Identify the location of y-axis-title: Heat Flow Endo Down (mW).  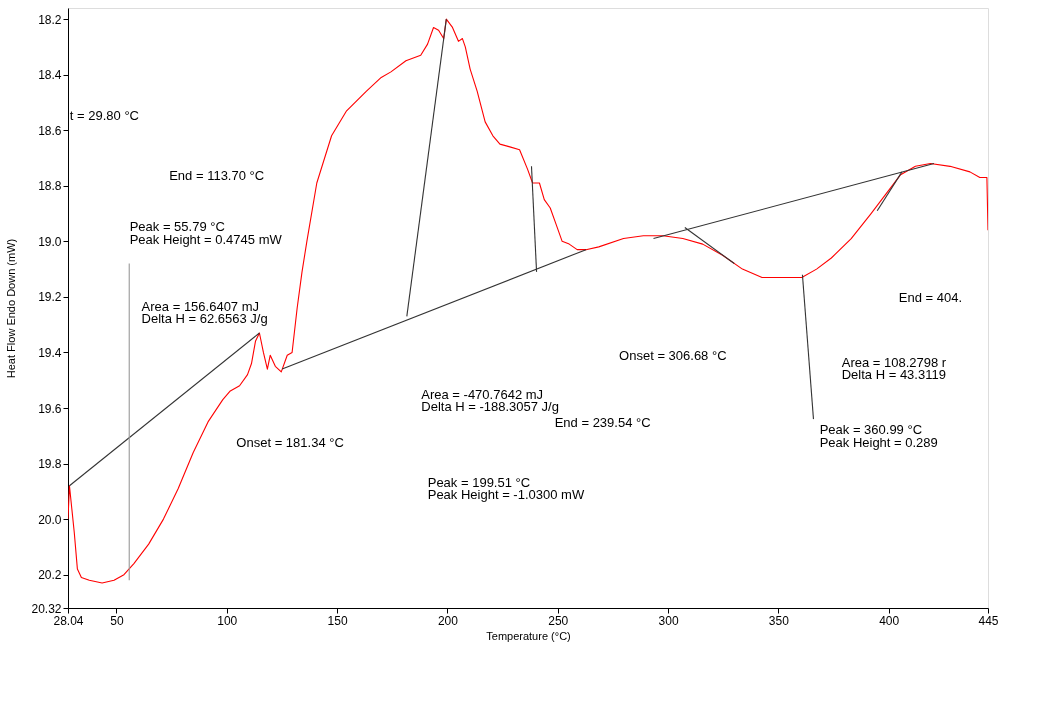
(11, 308).